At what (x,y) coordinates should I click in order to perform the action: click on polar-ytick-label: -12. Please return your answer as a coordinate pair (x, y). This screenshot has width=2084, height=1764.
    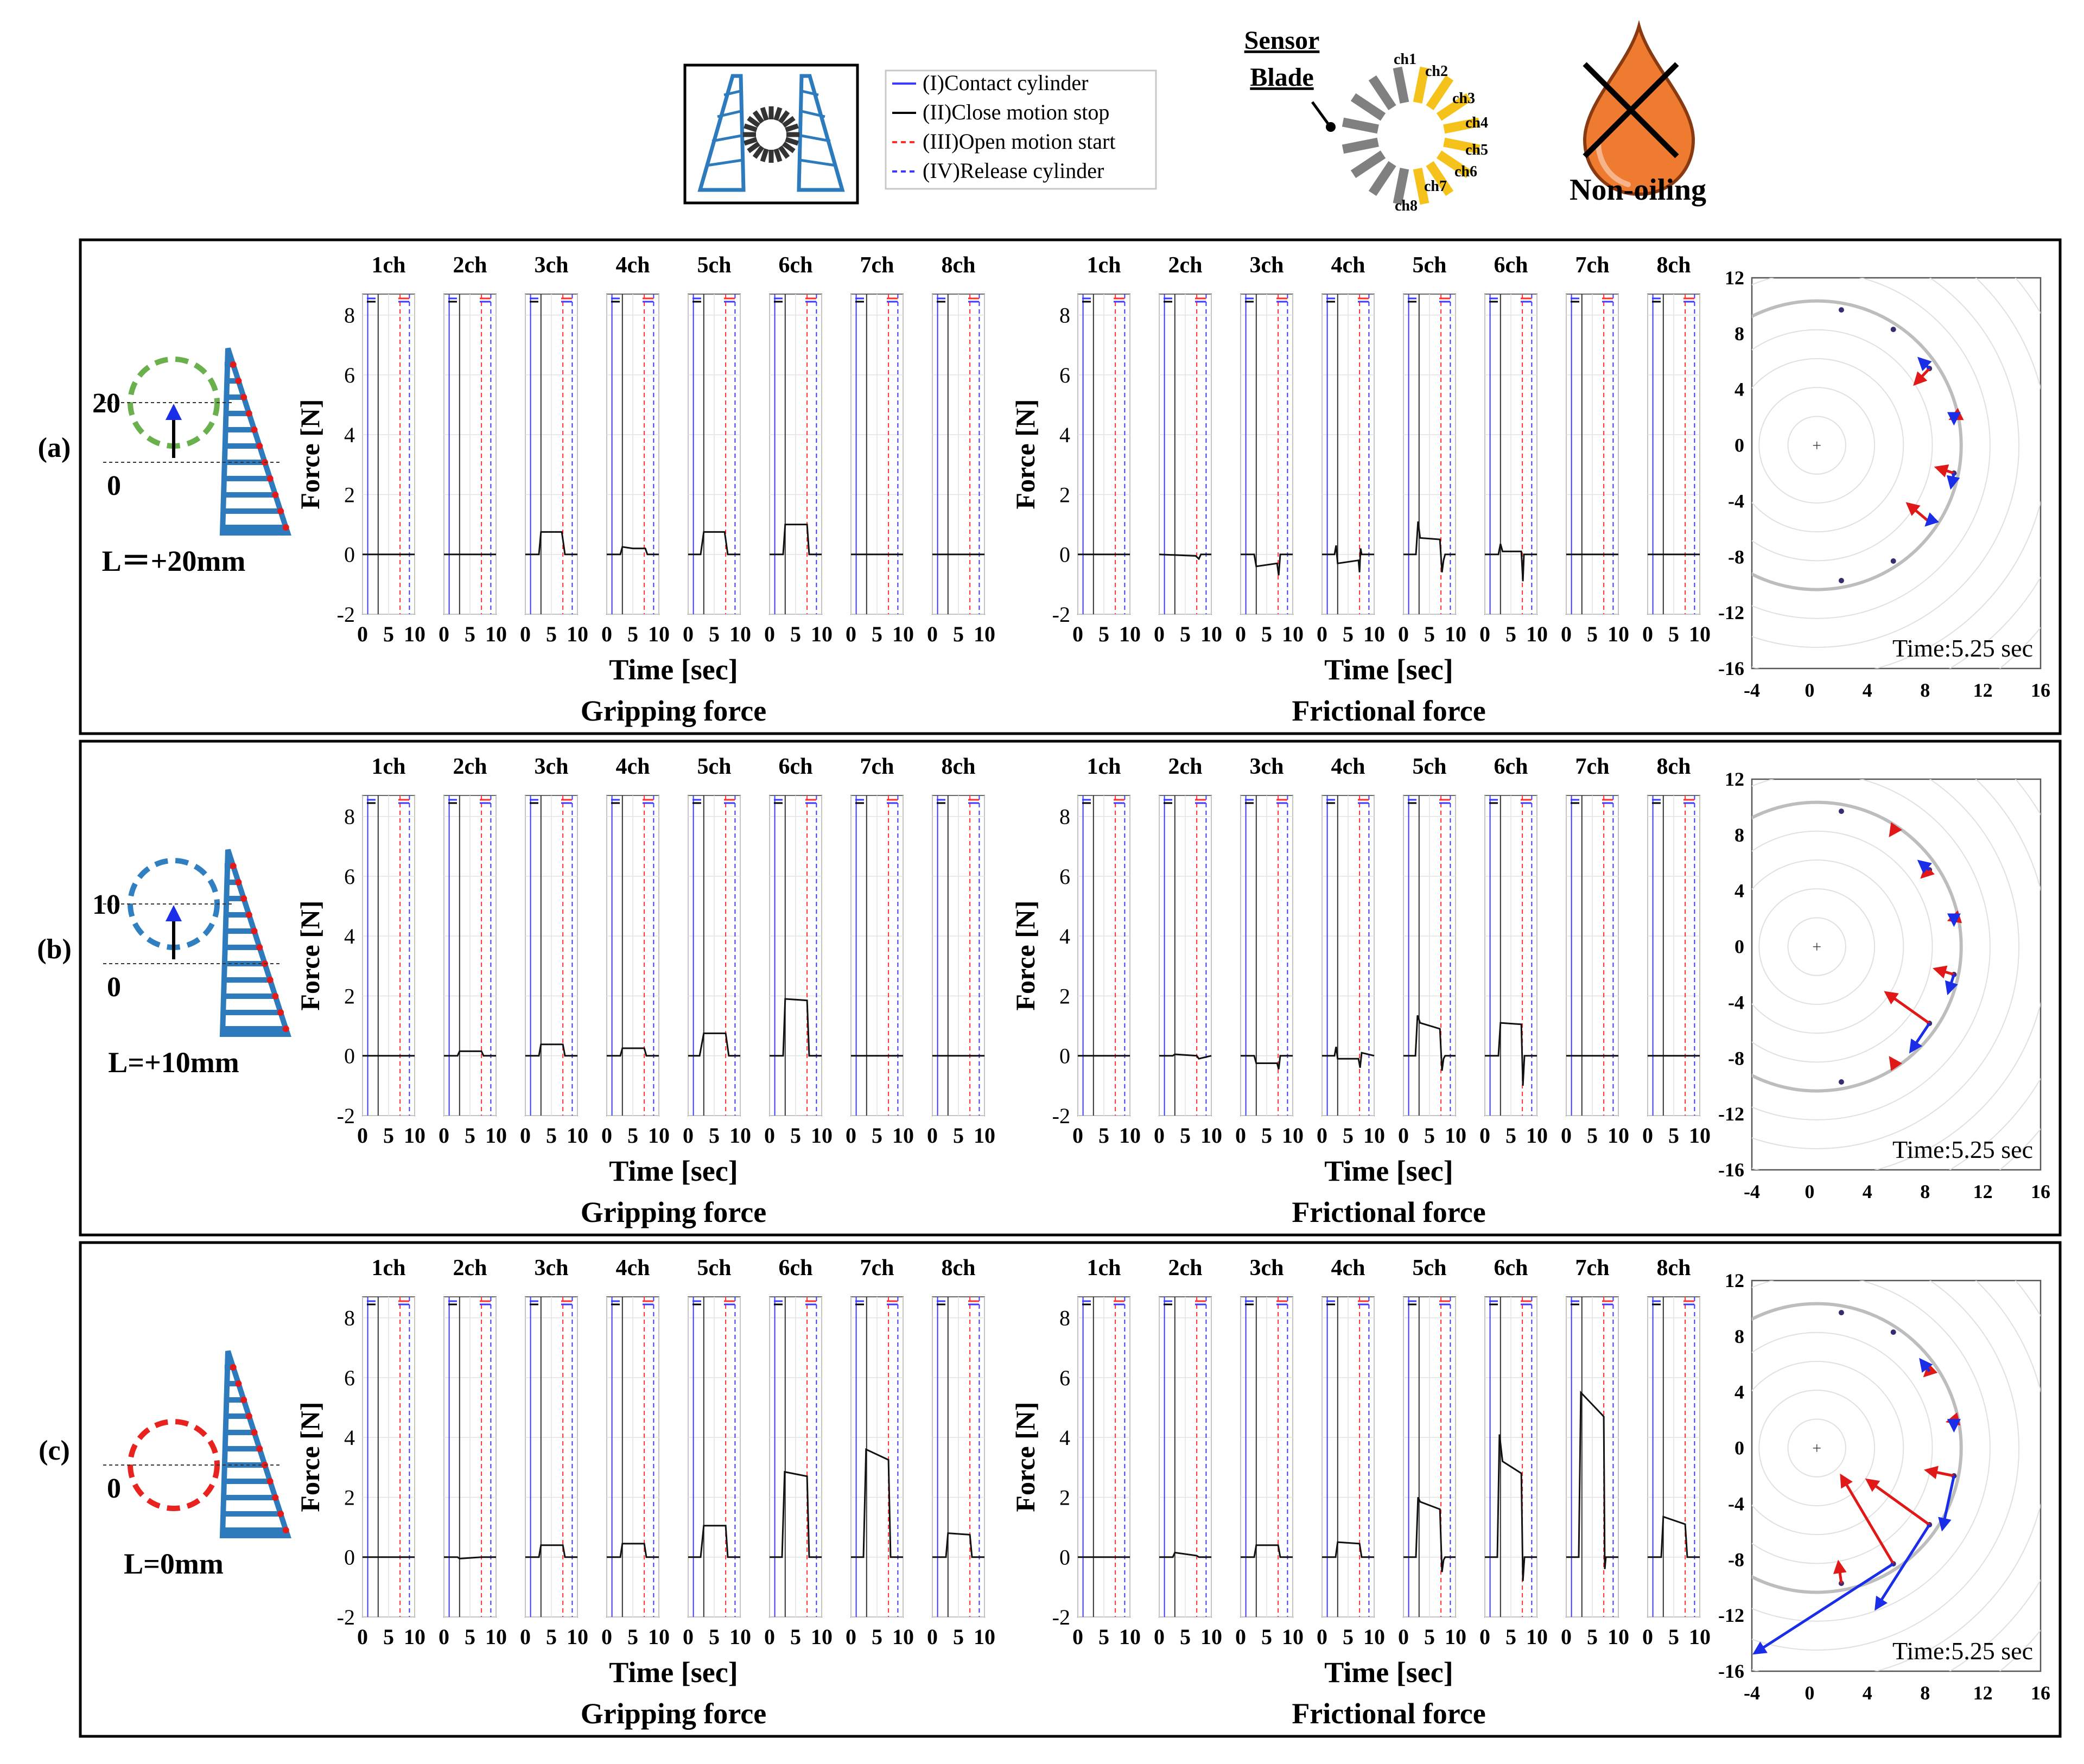
    Looking at the image, I should click on (1731, 1114).